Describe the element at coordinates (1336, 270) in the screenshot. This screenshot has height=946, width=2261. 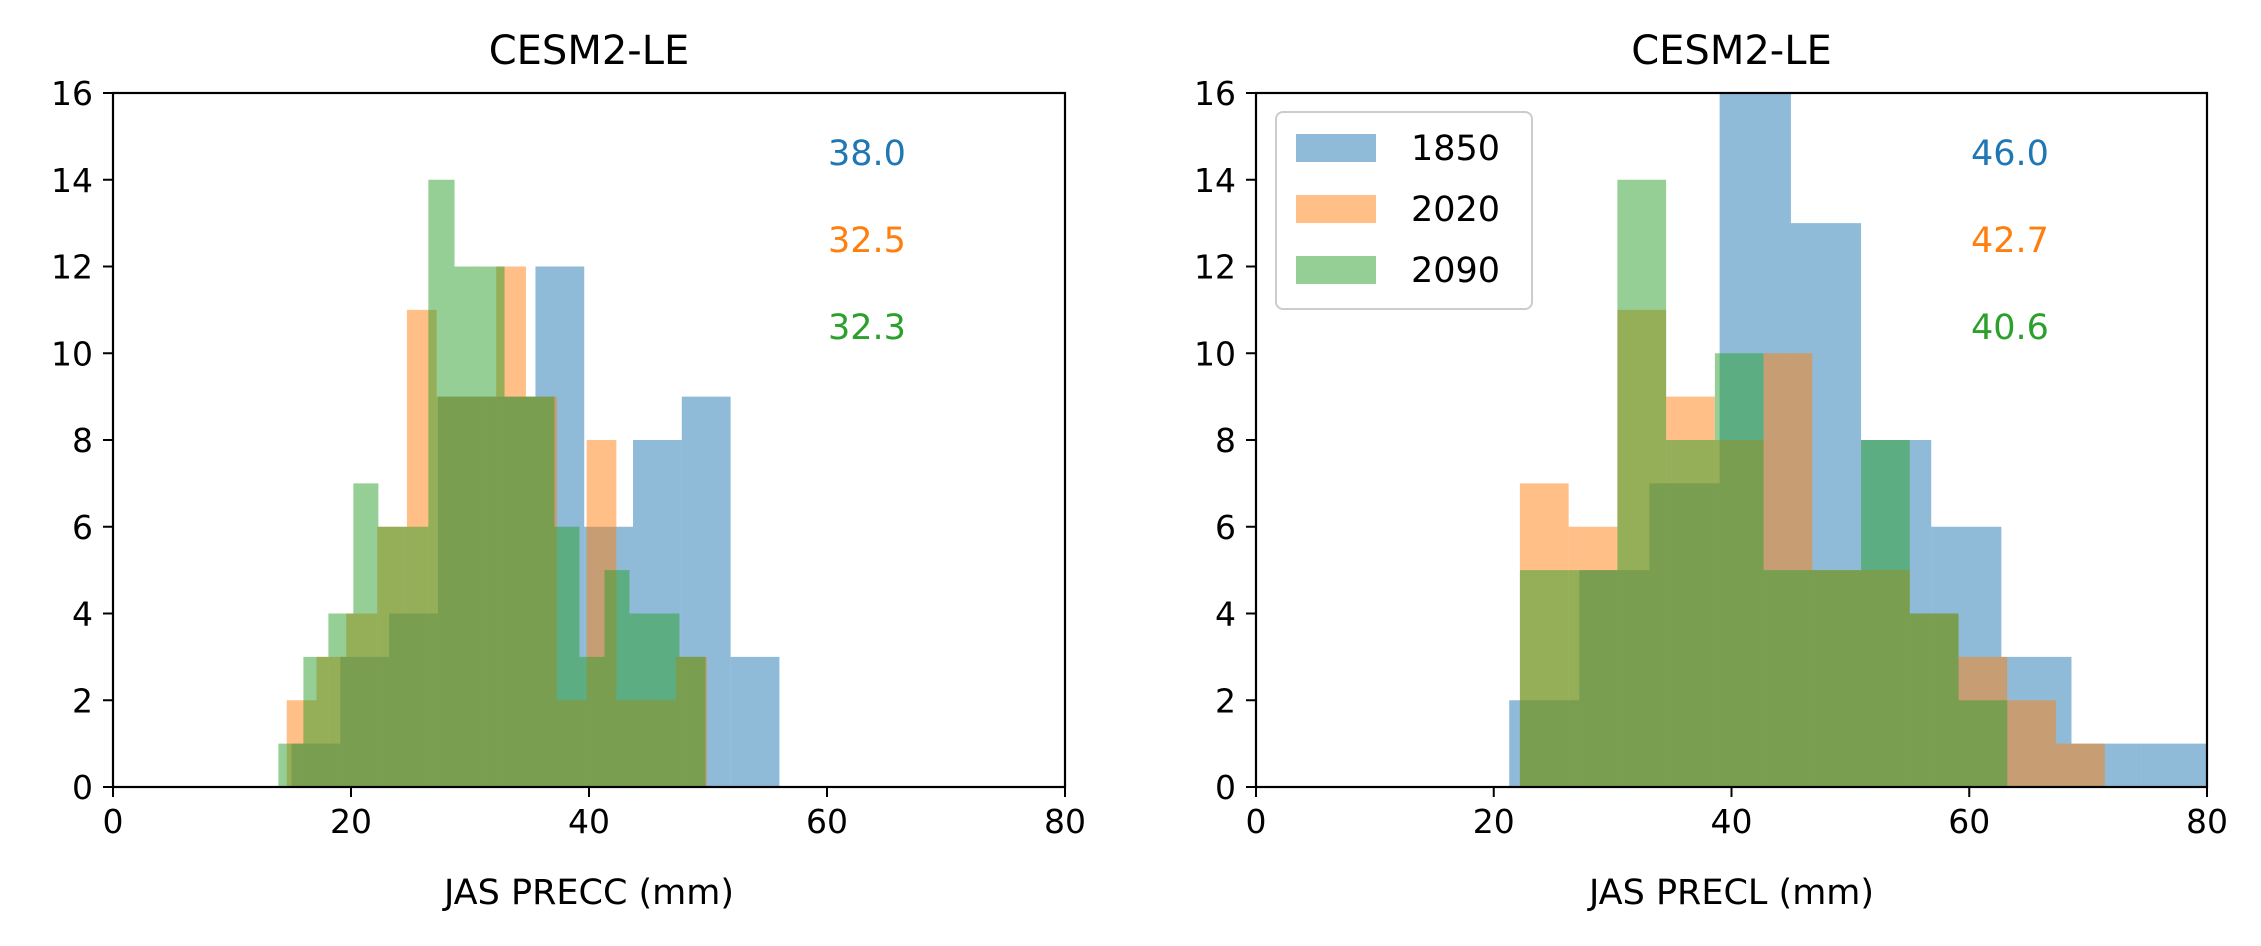
I see `legend-swatch-2090` at that location.